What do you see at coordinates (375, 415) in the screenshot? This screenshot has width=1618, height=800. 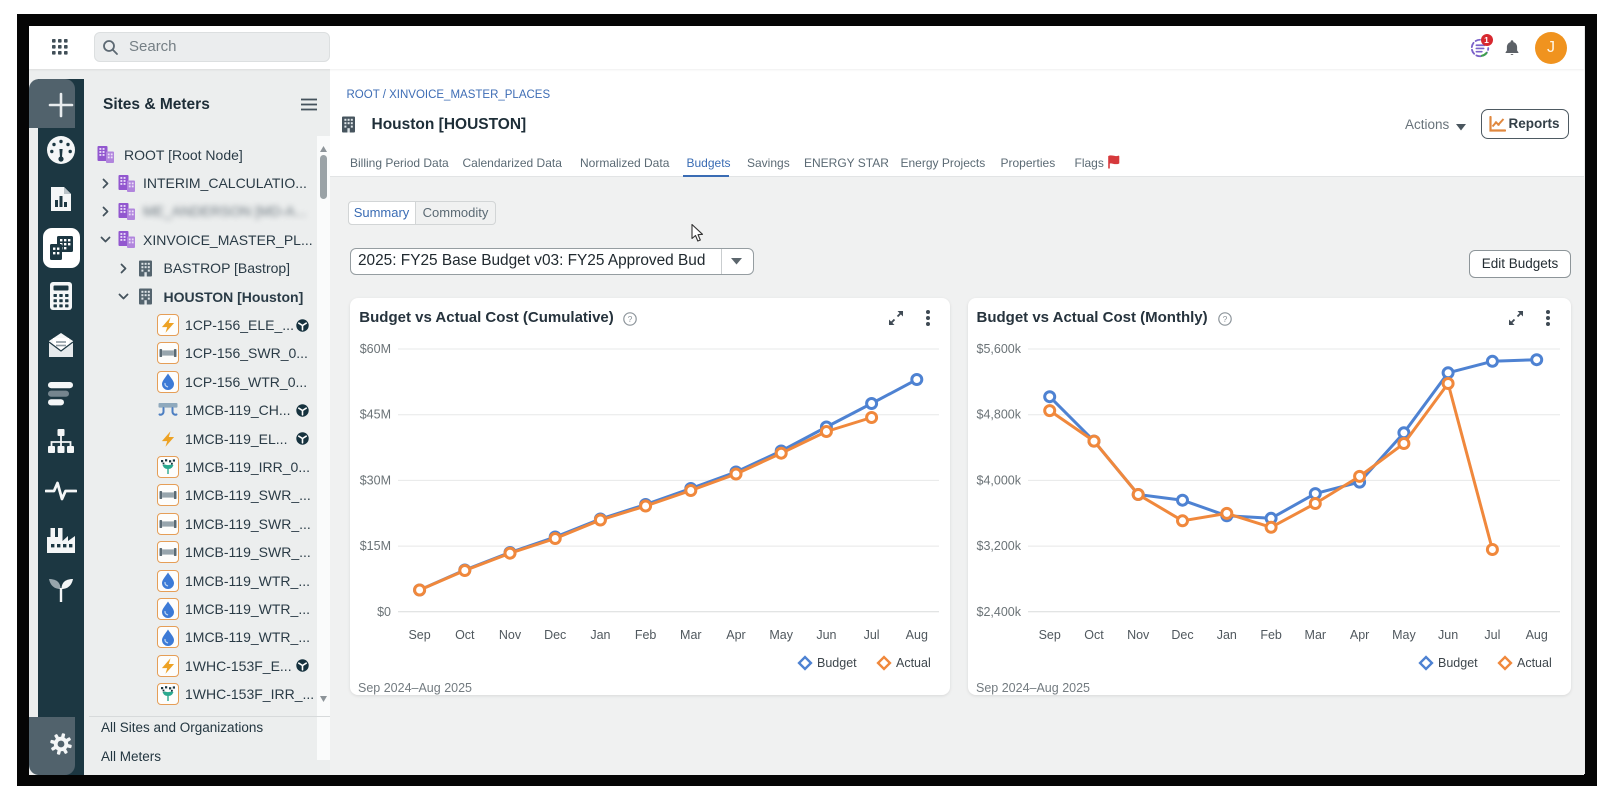 I see `svg-text: $45M` at bounding box center [375, 415].